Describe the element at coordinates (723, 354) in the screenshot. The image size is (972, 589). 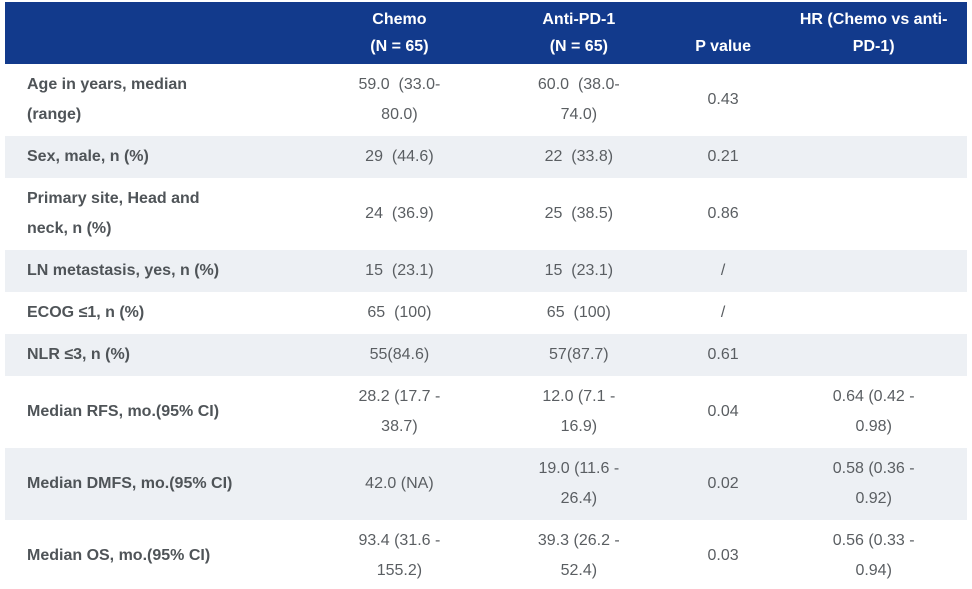
I see `cell-p-value: 0.61` at that location.